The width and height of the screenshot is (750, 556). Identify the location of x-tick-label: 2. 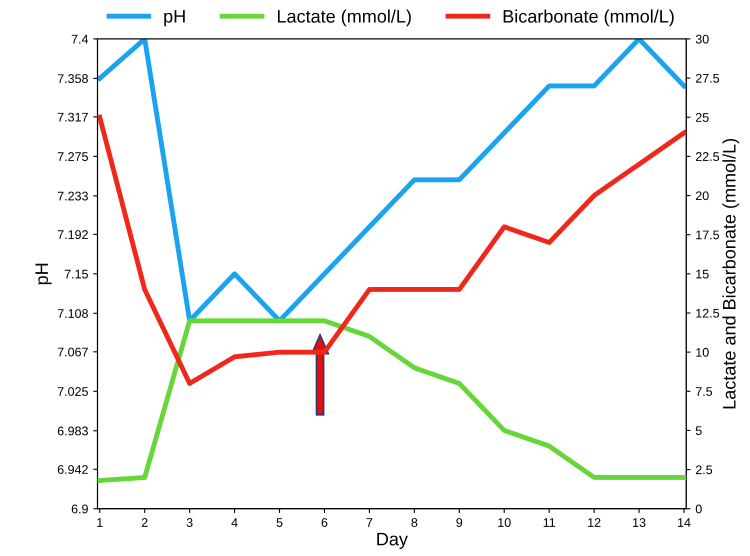
(145, 522).